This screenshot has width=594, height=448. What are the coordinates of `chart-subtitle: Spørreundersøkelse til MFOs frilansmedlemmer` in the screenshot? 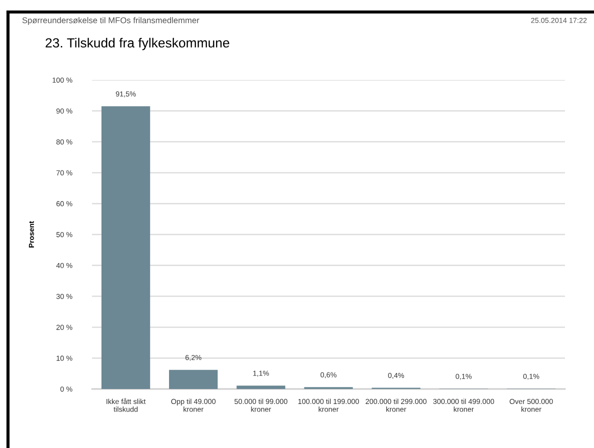 It's located at (111, 21).